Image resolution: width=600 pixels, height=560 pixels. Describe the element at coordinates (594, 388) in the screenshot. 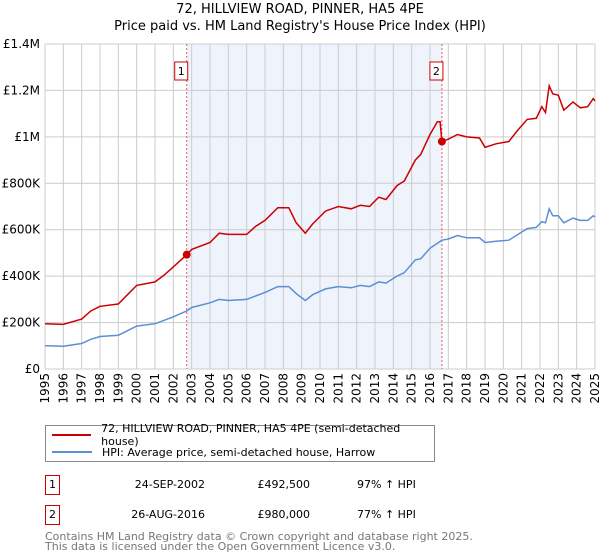

I see `x-tick-label: 2025` at that location.